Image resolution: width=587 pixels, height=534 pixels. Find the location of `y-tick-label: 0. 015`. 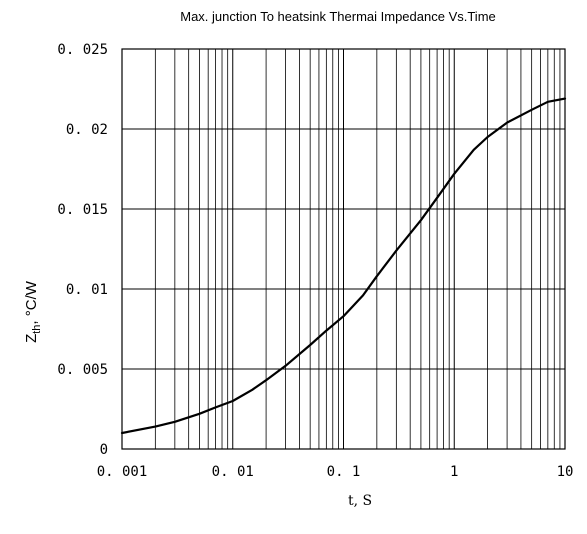

y-tick-label: 0. 015 is located at coordinates (82, 210).